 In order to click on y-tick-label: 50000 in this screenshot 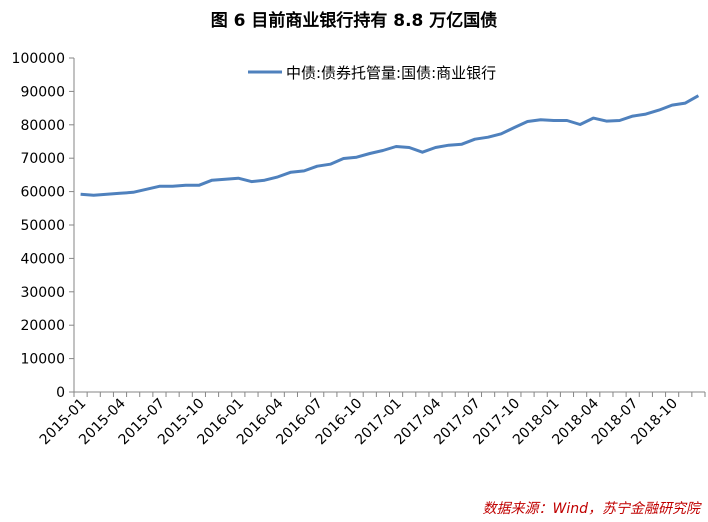, I will do `click(42, 226)`.